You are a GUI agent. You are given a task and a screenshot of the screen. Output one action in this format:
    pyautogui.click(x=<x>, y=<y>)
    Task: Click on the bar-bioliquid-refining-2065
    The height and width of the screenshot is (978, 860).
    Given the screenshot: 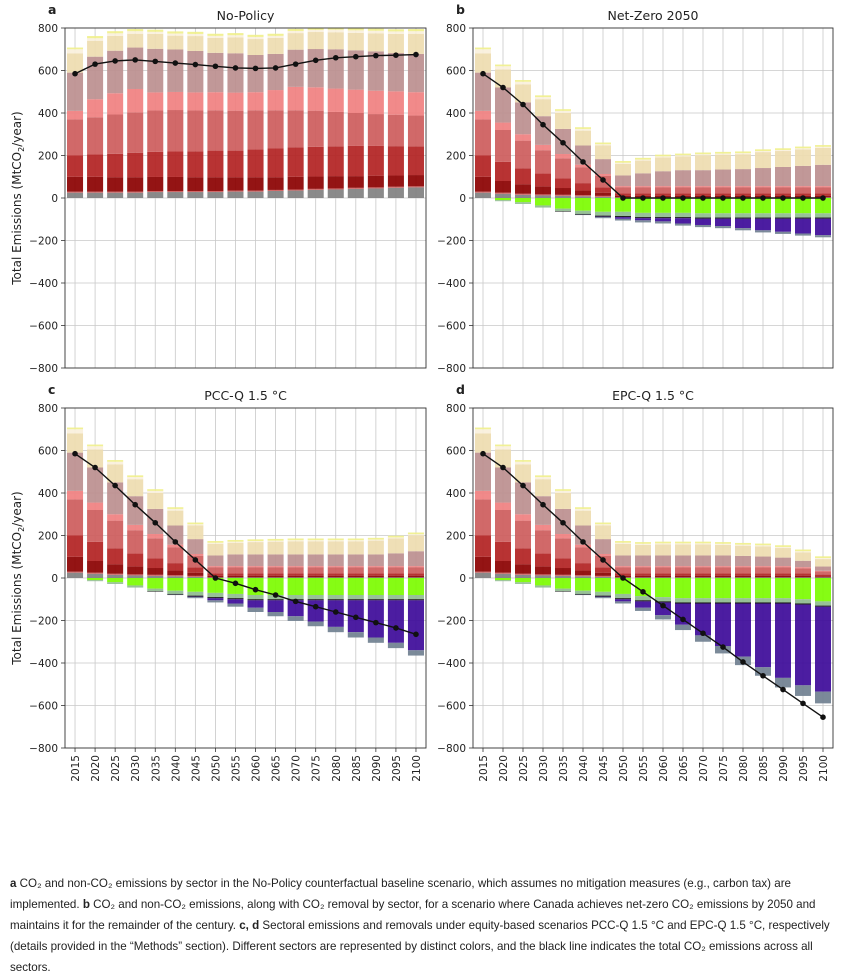 What is the action you would take?
    pyautogui.click(x=275, y=194)
    